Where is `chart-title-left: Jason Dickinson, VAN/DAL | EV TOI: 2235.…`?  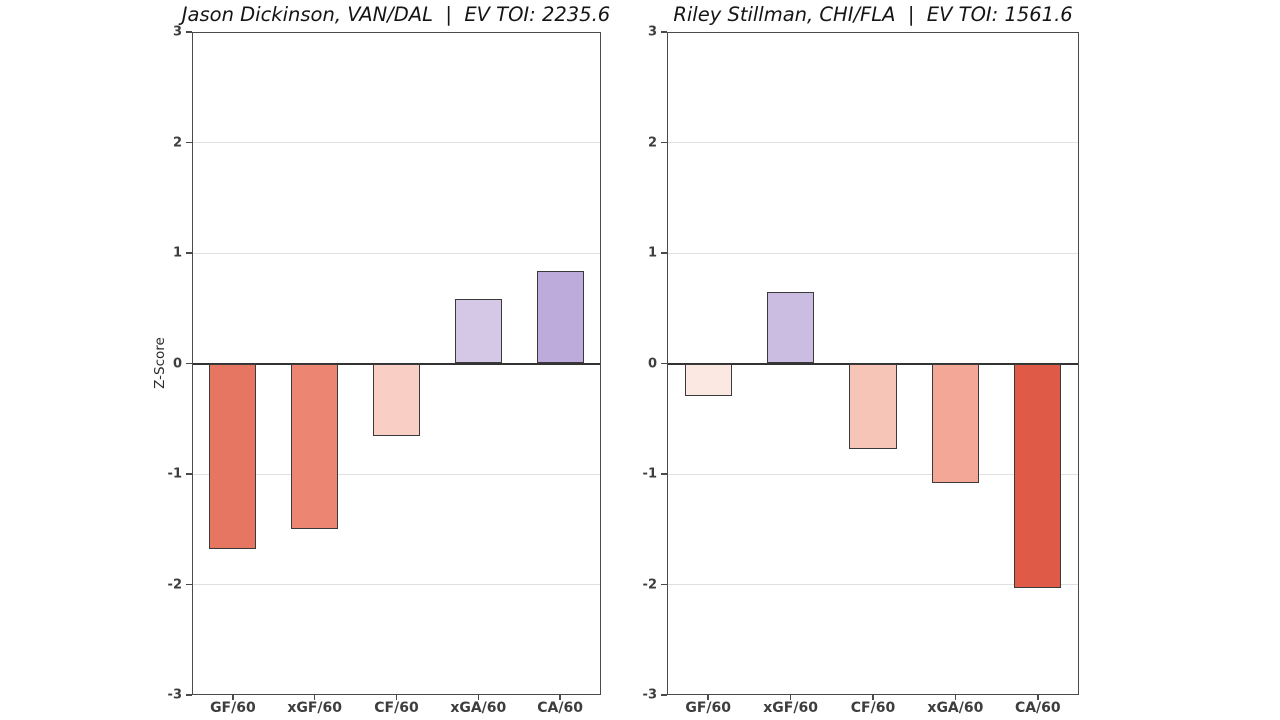 chart-title-left: Jason Dickinson, VAN/DAL | EV TOI: 2235.… is located at coordinates (396, 14).